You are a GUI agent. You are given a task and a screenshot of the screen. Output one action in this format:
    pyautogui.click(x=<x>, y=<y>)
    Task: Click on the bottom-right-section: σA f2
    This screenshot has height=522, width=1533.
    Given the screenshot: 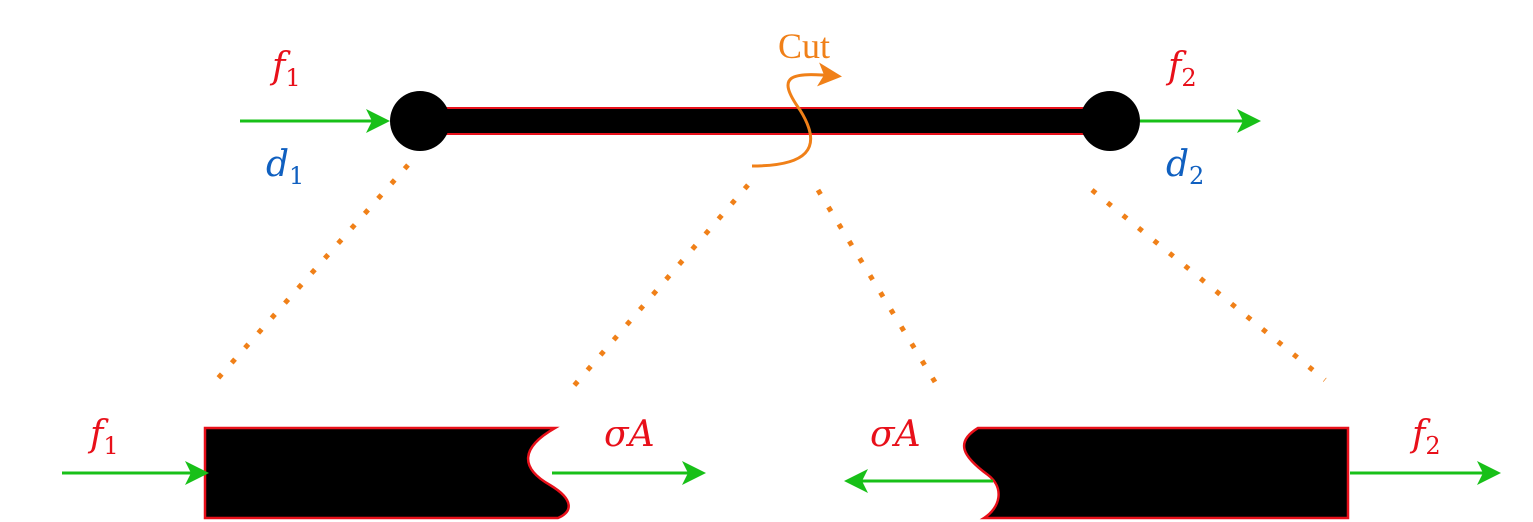 What is the action you would take?
    pyautogui.click(x=1172, y=467)
    